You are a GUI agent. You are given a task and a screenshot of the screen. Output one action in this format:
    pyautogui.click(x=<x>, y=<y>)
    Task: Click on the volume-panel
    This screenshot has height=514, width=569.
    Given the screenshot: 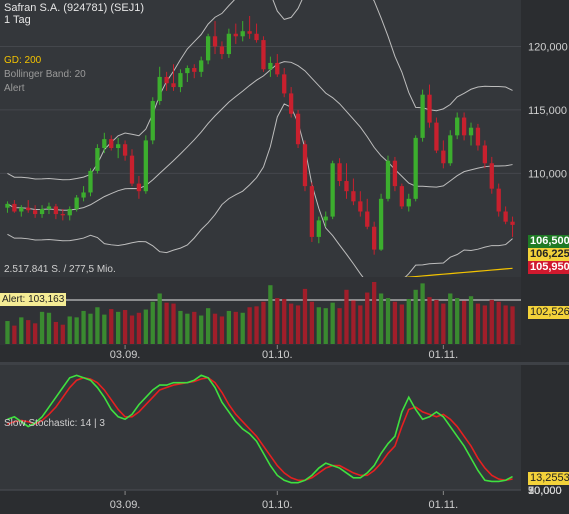 What is the action you would take?
    pyautogui.click(x=260, y=311)
    